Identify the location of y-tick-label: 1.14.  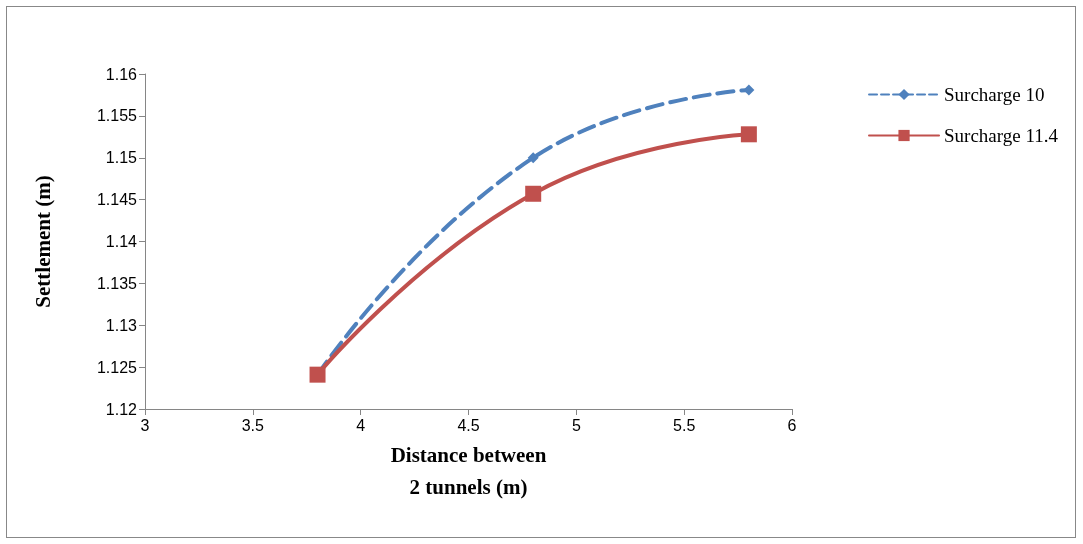
(121, 241).